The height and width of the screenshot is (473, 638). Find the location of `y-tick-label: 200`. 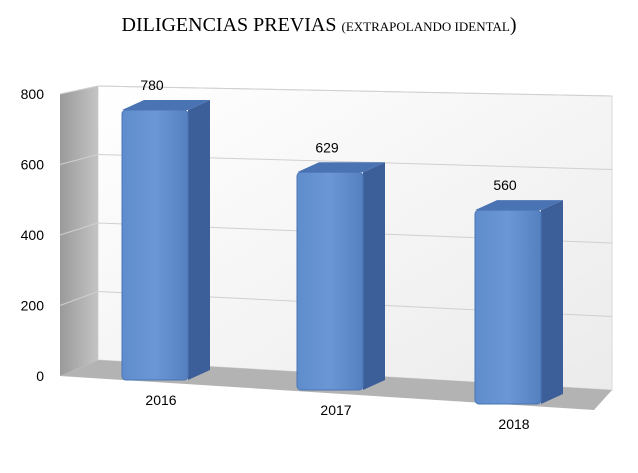

y-tick-label: 200 is located at coordinates (33, 306).